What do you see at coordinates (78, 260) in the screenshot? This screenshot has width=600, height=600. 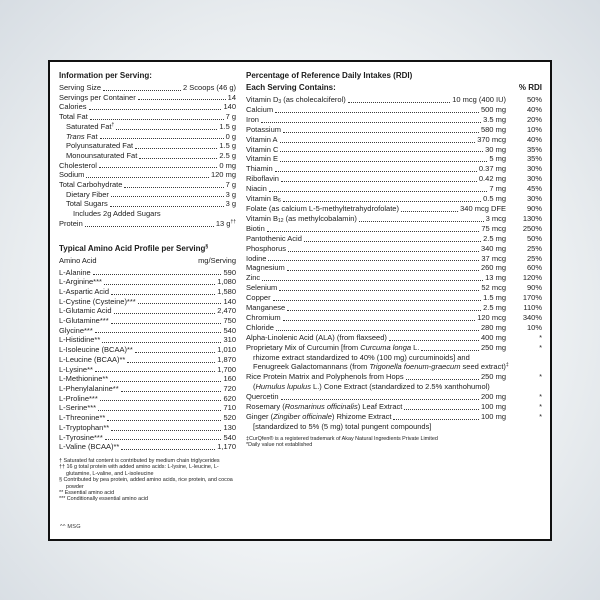 I see `amino-header-name: Amino Acid` at bounding box center [78, 260].